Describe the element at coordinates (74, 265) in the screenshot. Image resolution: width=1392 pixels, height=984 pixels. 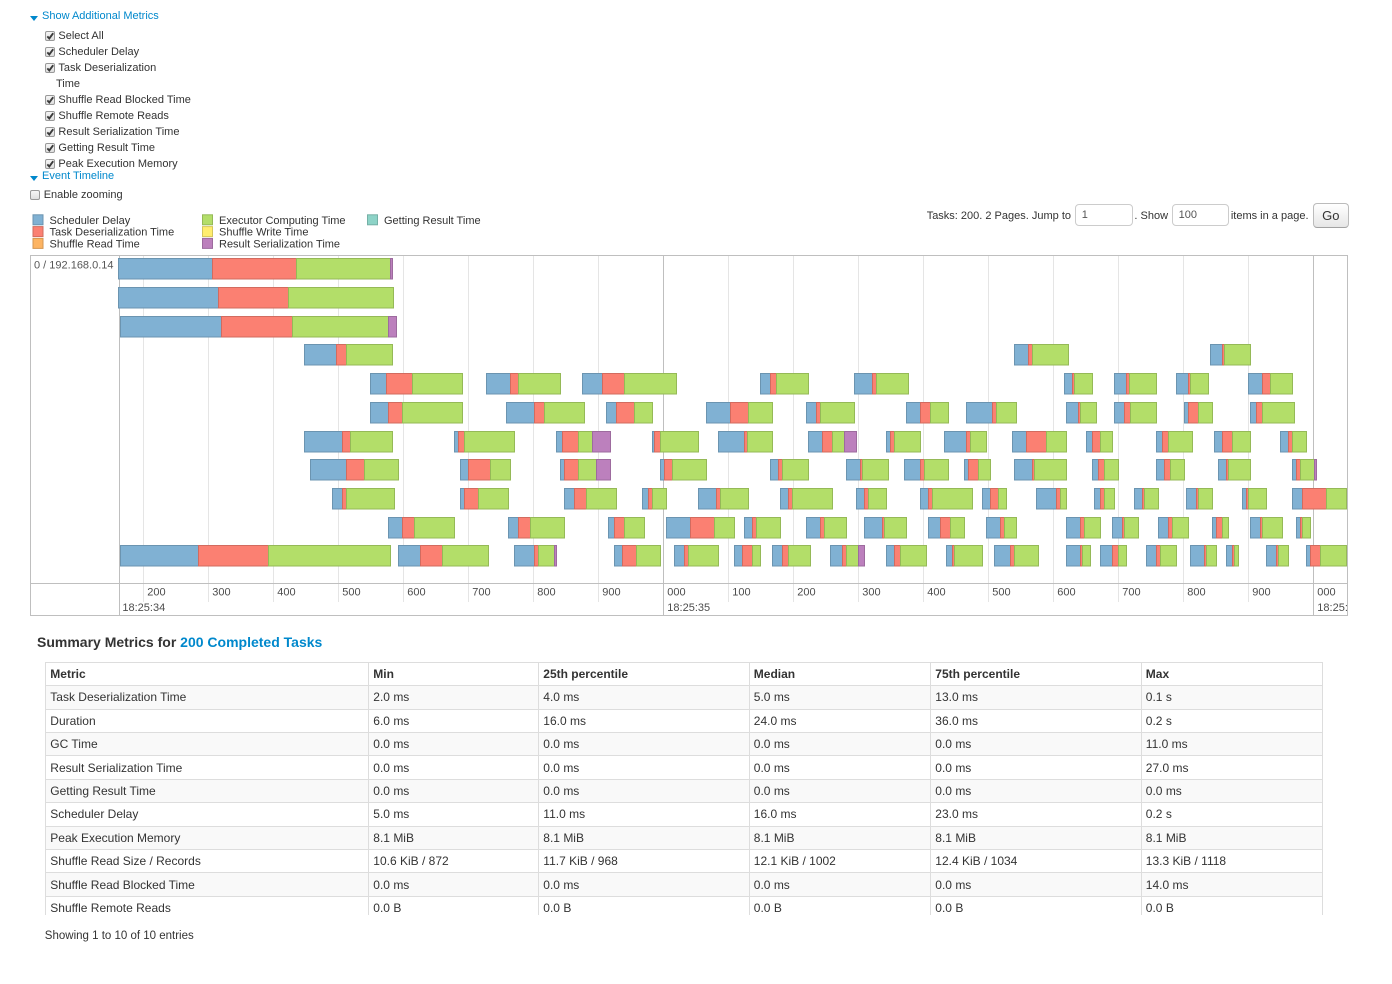
I see `svg-text: 0 / 192.168.0.14` at that location.